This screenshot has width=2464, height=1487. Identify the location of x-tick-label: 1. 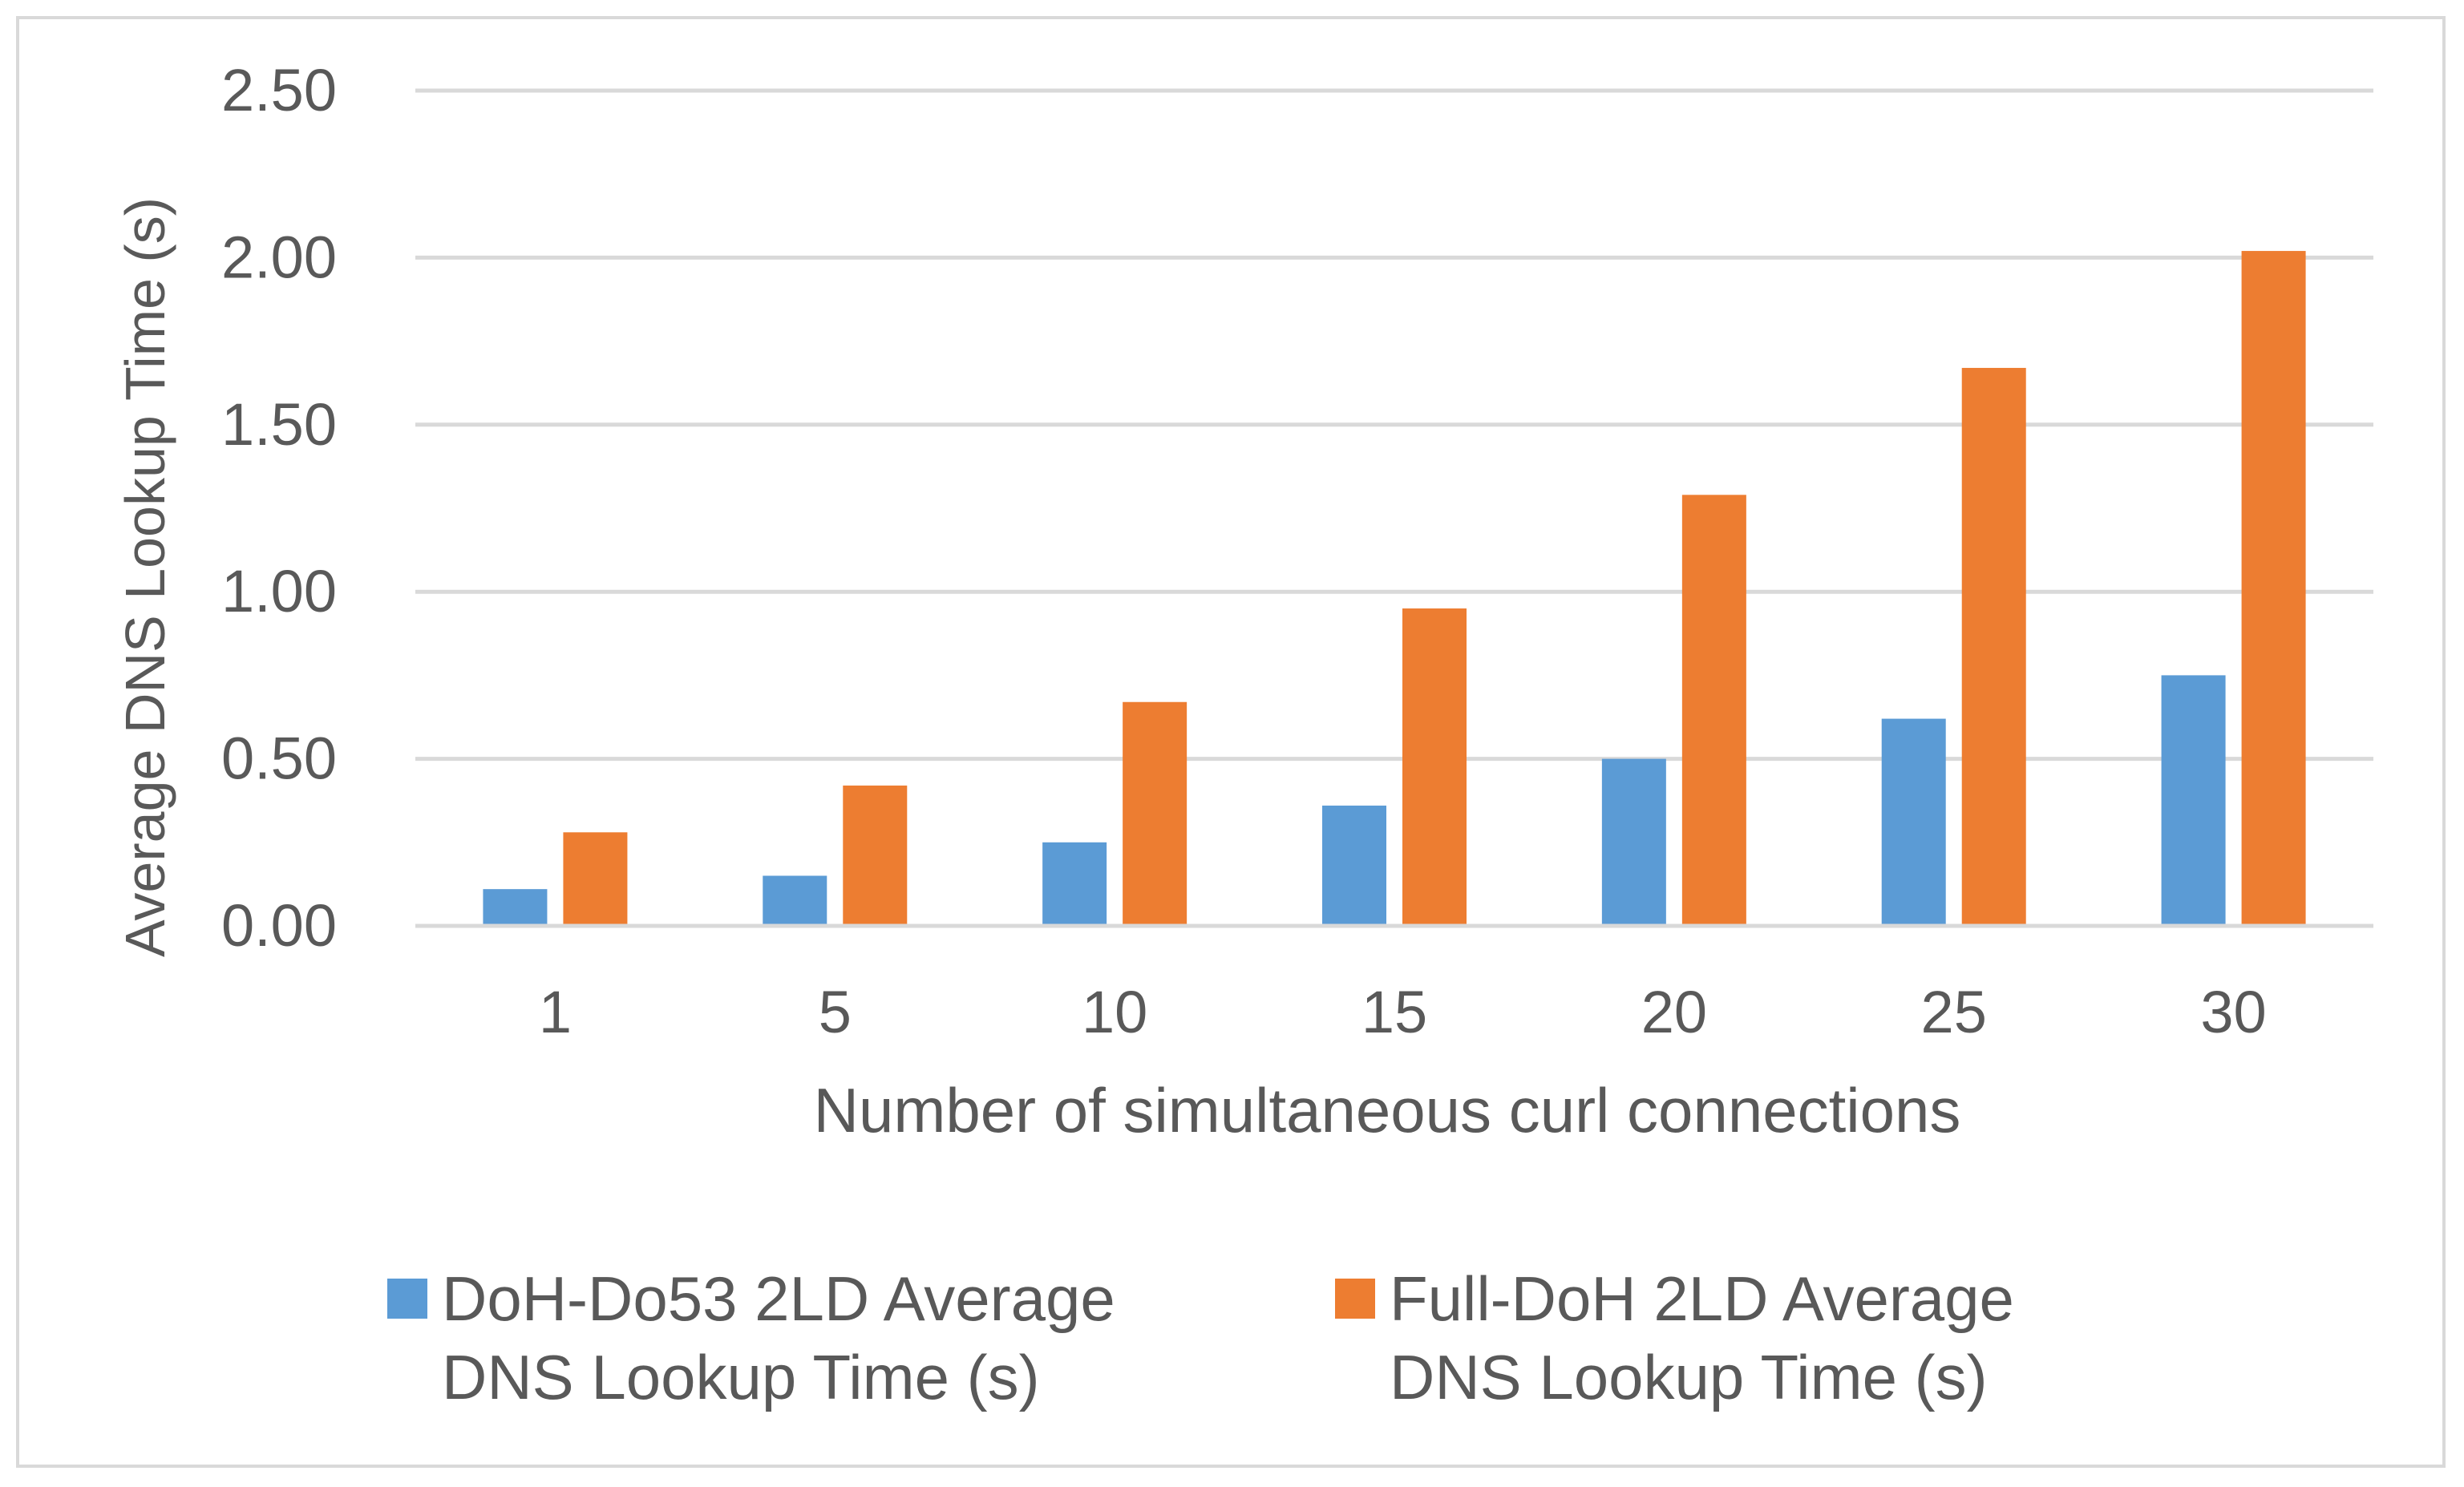
(555, 1012).